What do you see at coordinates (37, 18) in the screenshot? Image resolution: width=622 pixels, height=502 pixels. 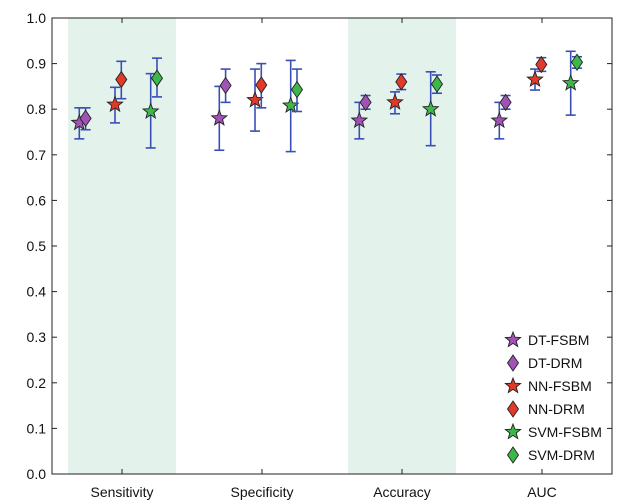 I see `y-tick-label: 1.0` at bounding box center [37, 18].